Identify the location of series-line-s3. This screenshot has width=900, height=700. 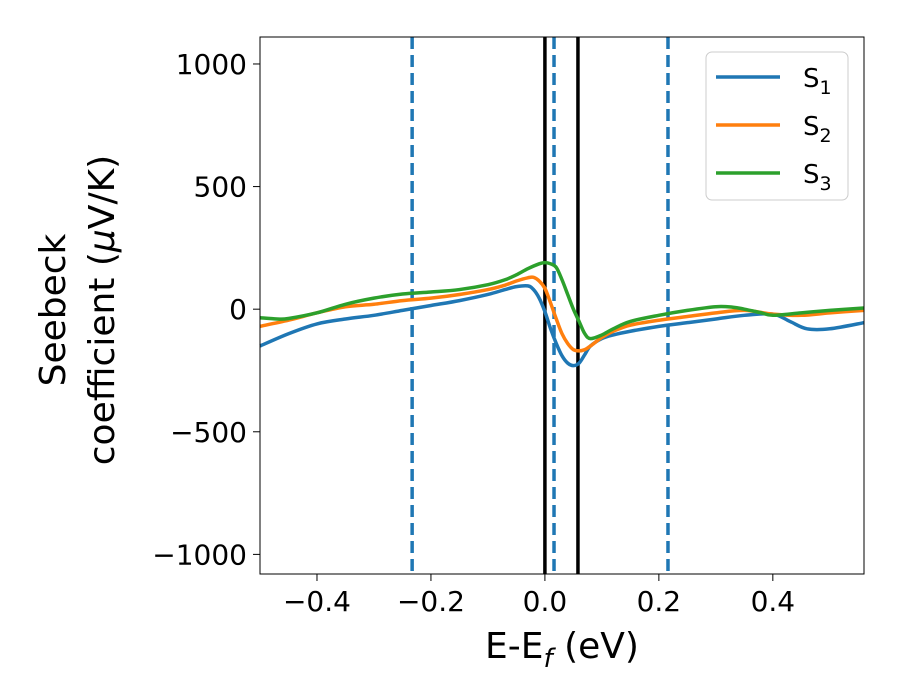
(562, 300).